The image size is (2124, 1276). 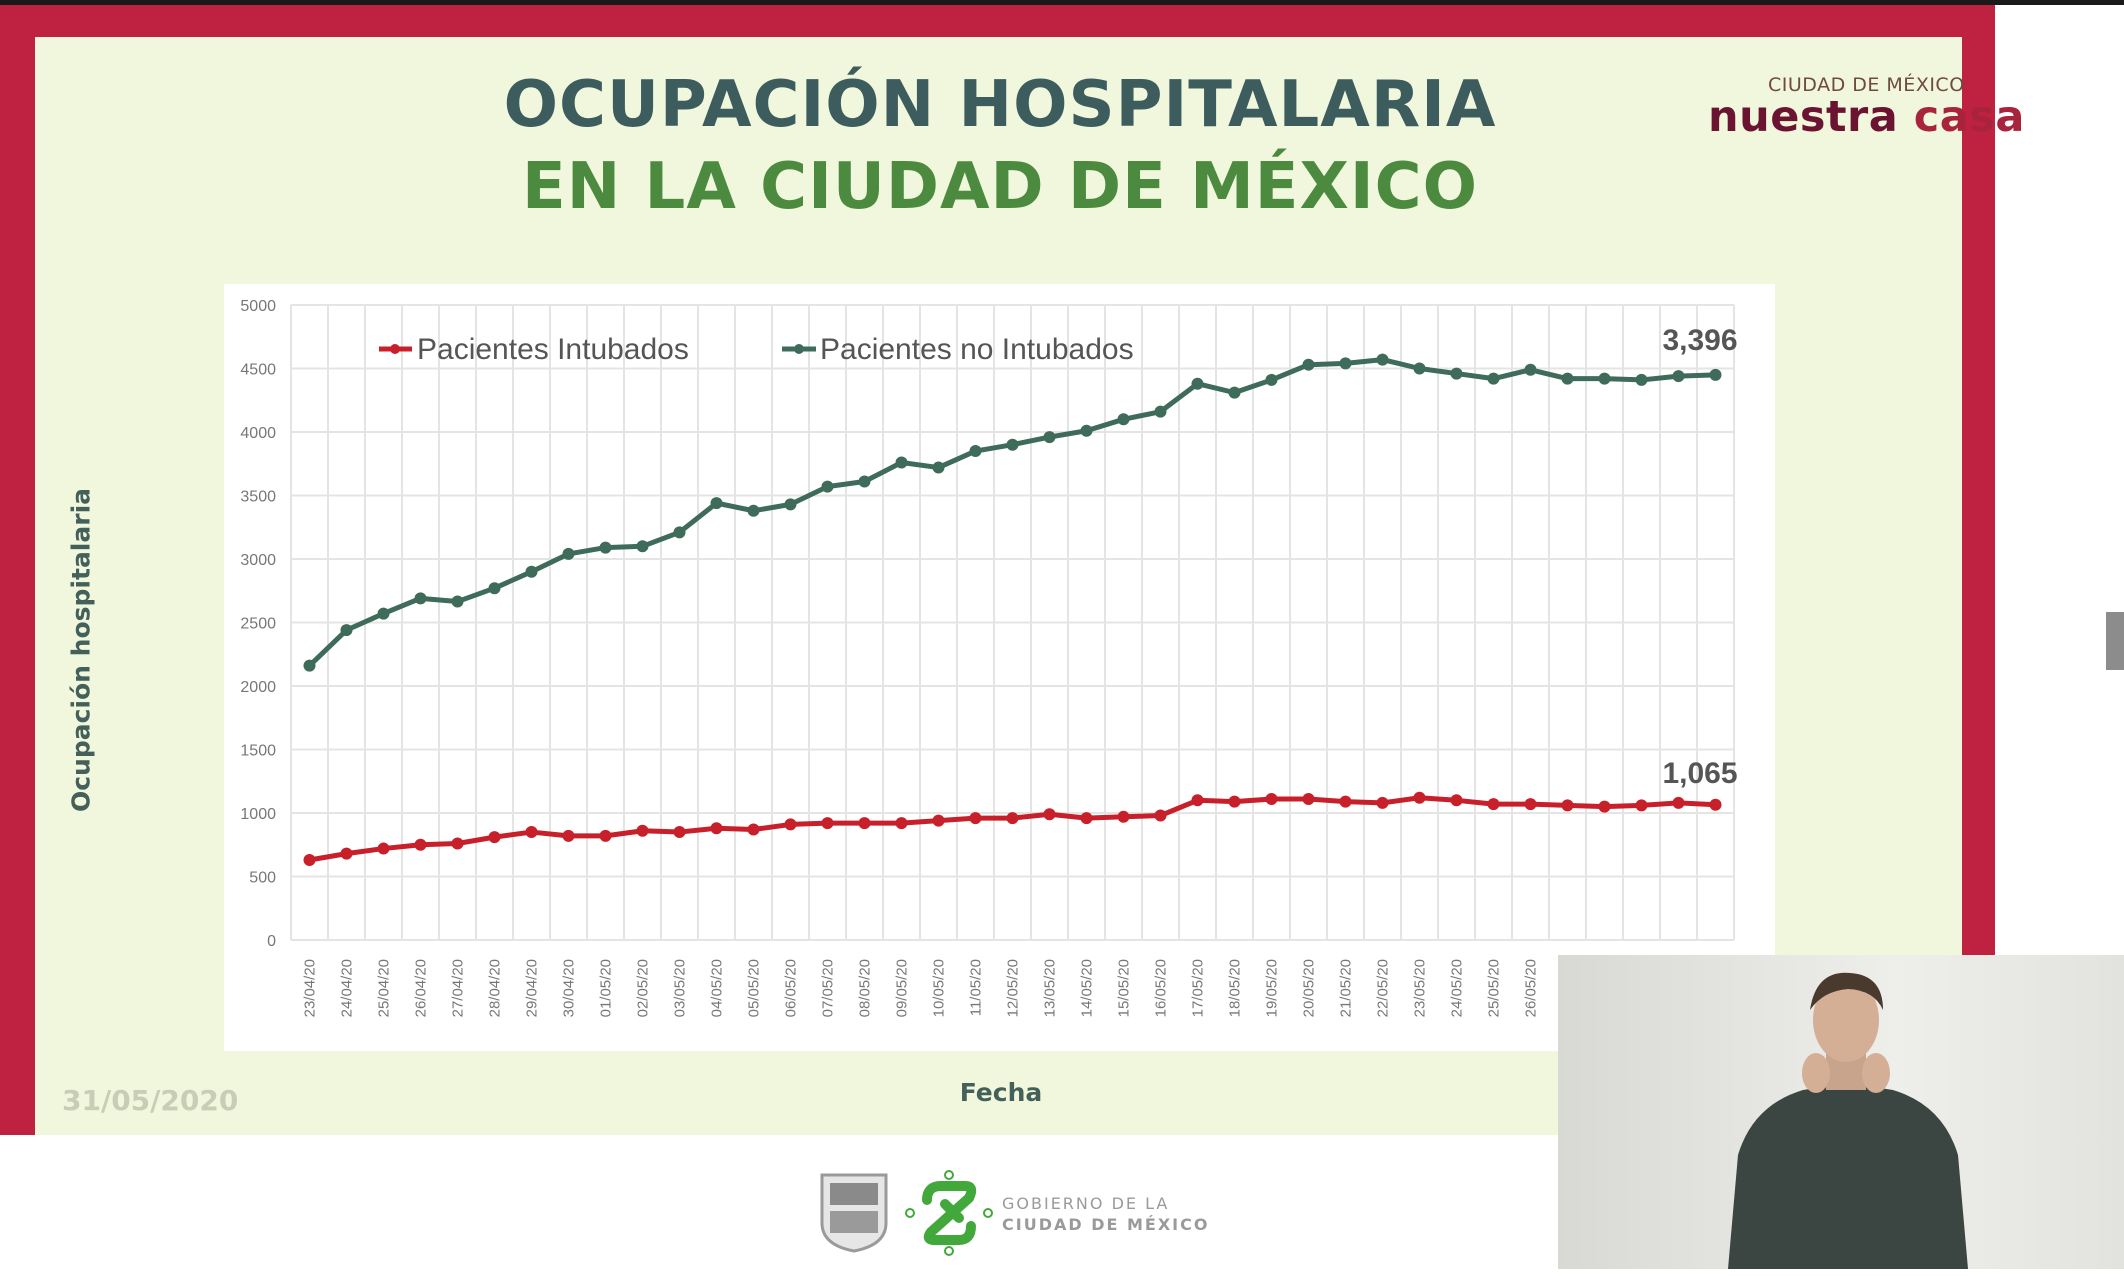 What do you see at coordinates (1969, 117) in the screenshot?
I see `brand-word-2: casa` at bounding box center [1969, 117].